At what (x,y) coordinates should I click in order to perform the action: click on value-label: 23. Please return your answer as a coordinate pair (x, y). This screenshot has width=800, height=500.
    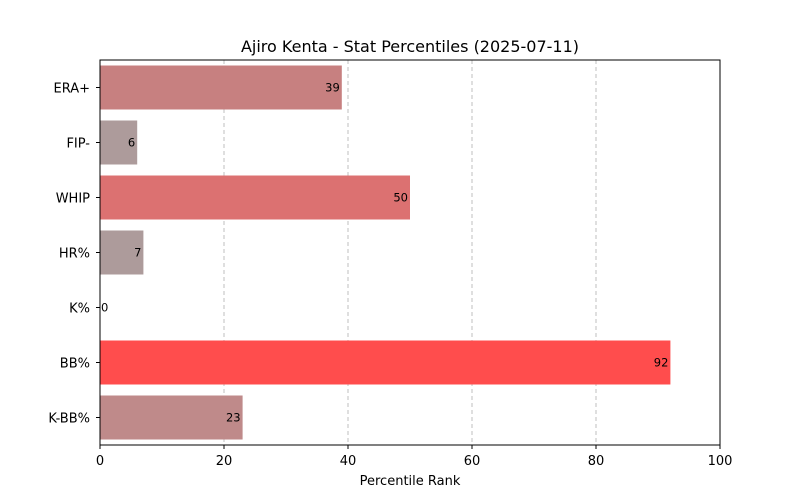
    Looking at the image, I should click on (233, 418).